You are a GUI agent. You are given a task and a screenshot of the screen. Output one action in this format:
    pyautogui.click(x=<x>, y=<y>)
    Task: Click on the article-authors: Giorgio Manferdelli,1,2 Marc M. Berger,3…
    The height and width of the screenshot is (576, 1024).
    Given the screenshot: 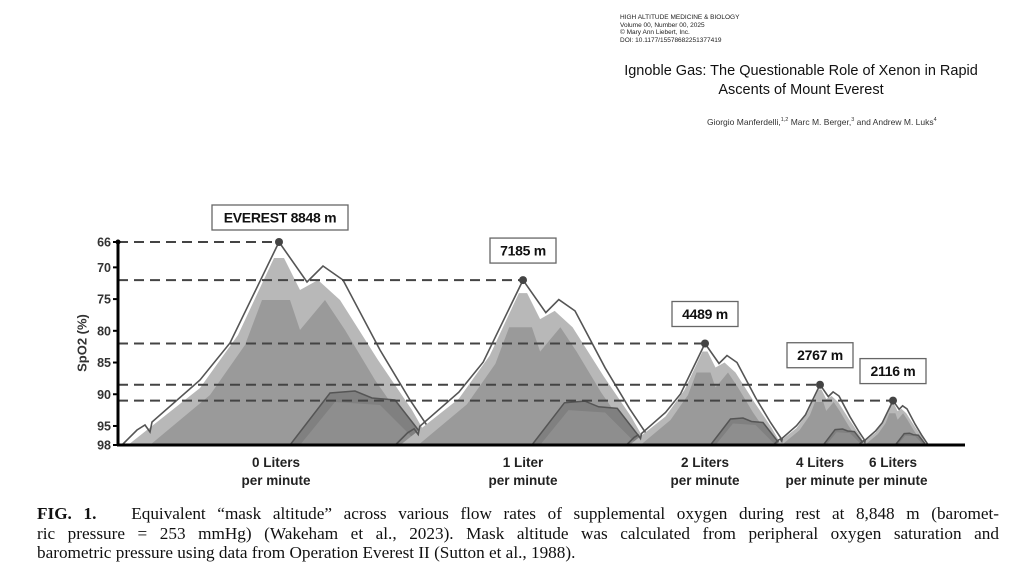 What is the action you would take?
    pyautogui.click(x=822, y=122)
    